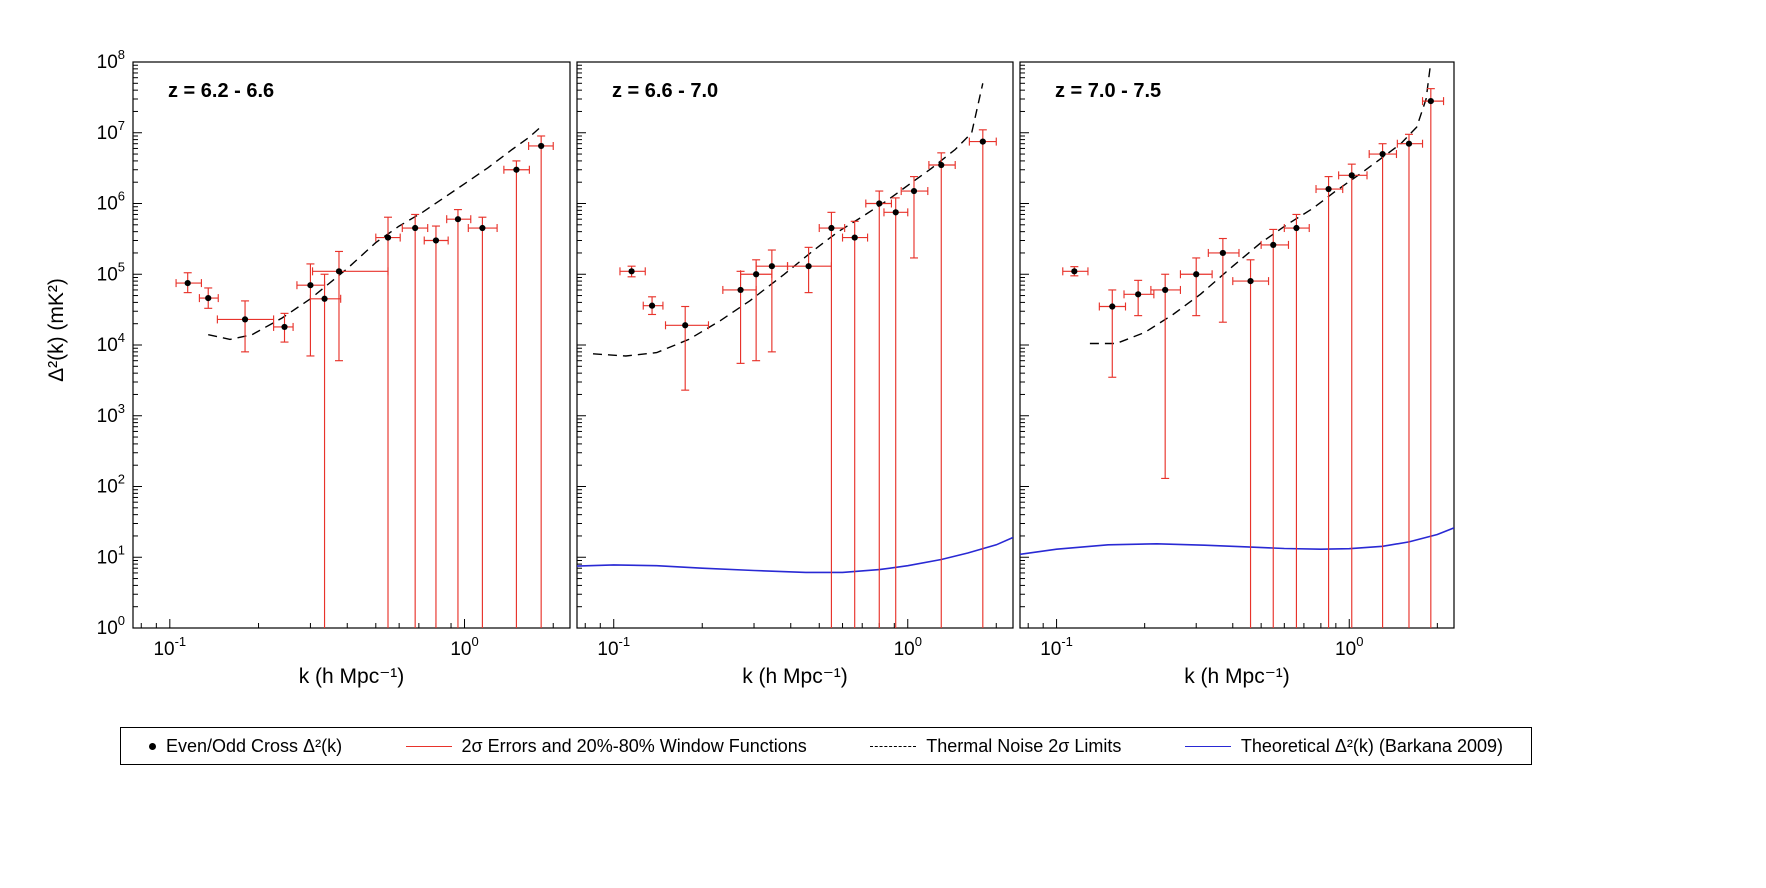 The width and height of the screenshot is (1766, 888). What do you see at coordinates (111, 555) in the screenshot?
I see `svg-text: 10¹` at bounding box center [111, 555].